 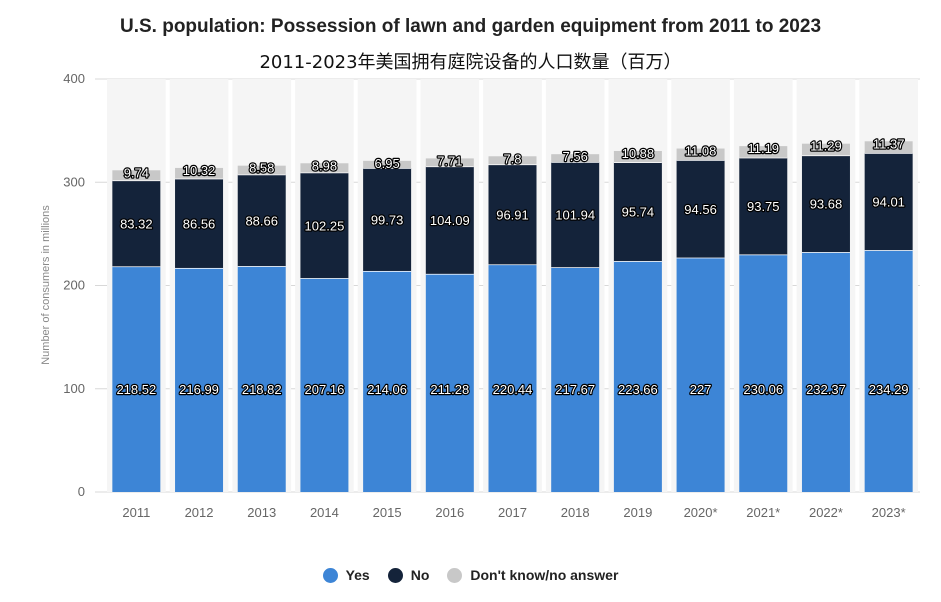 I want to click on data-label: 83.32, so click(x=136, y=223).